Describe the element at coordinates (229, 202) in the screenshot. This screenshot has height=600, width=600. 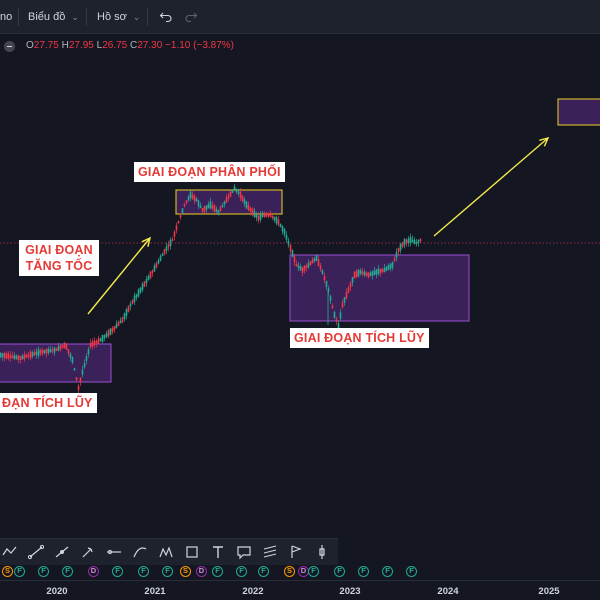
I see `zone-distribution` at that location.